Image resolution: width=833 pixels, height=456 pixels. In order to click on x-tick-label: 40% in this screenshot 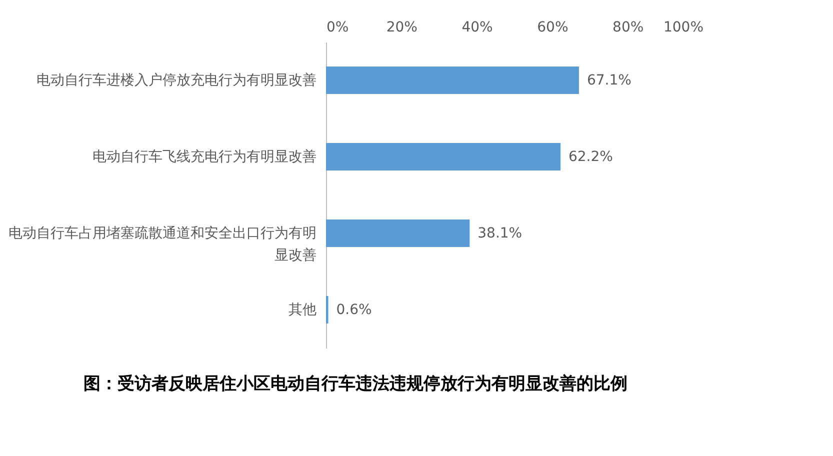, I will do `click(477, 28)`.